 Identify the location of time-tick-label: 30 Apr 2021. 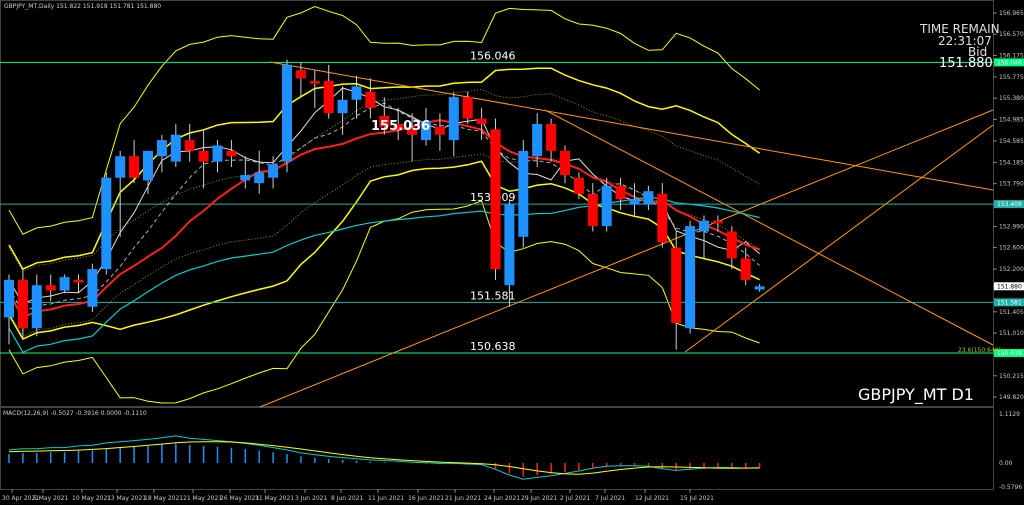
(20, 498).